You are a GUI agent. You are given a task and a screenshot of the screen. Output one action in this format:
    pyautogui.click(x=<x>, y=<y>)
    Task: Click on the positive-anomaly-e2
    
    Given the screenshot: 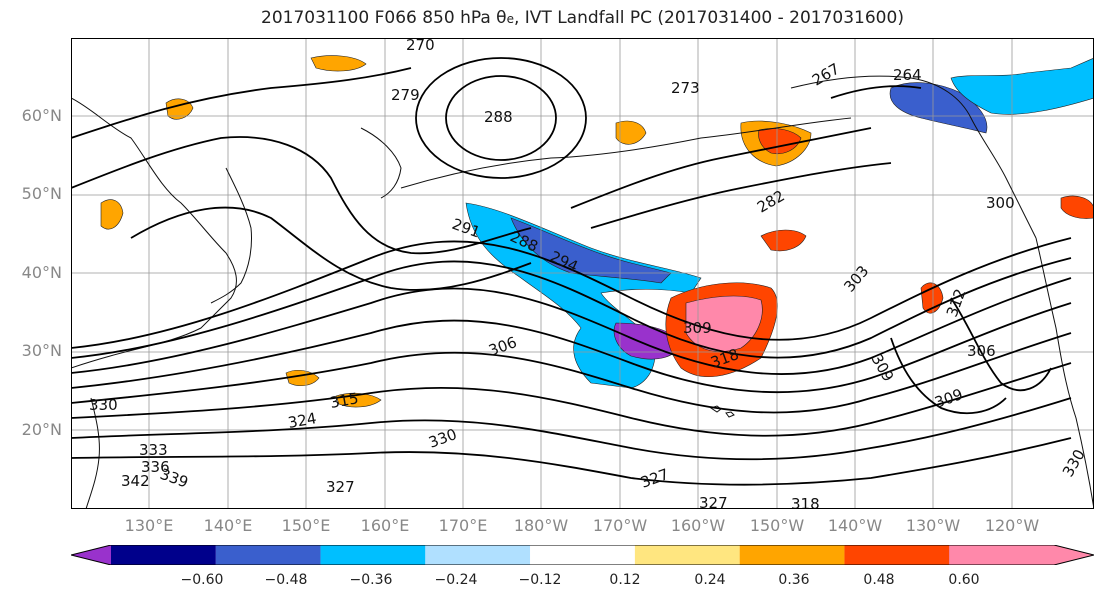 What is the action you would take?
    pyautogui.click(x=1077, y=207)
    